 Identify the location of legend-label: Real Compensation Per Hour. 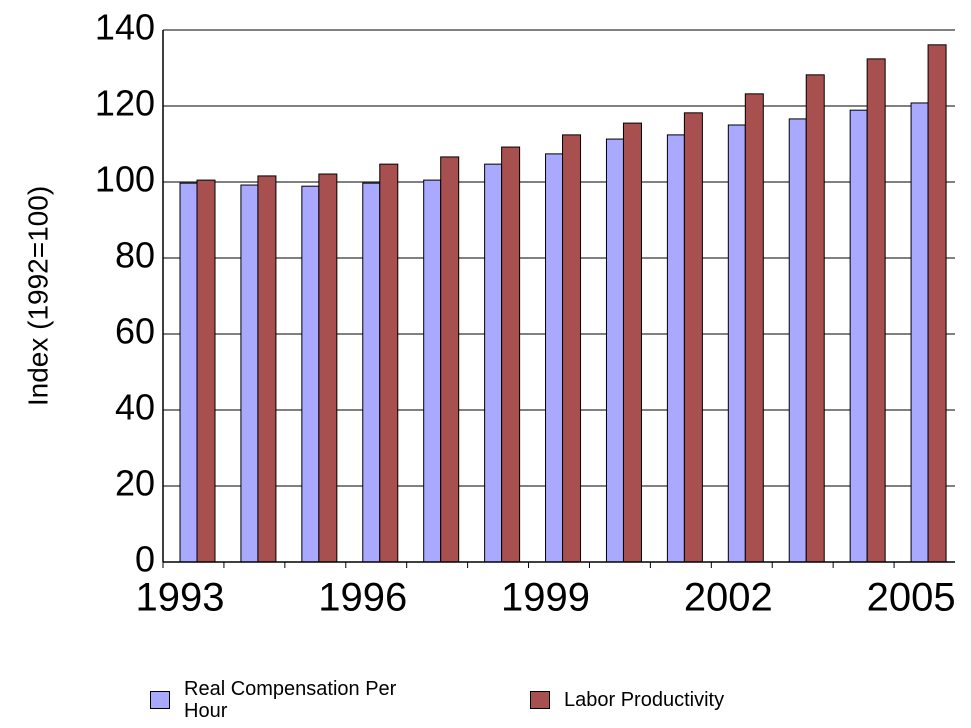
(290, 700).